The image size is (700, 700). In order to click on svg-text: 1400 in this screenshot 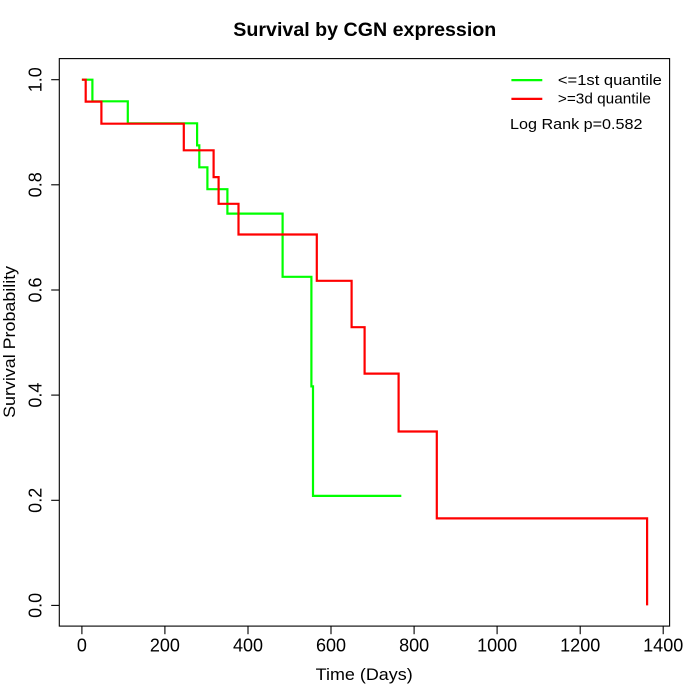, I will do `click(663, 645)`.